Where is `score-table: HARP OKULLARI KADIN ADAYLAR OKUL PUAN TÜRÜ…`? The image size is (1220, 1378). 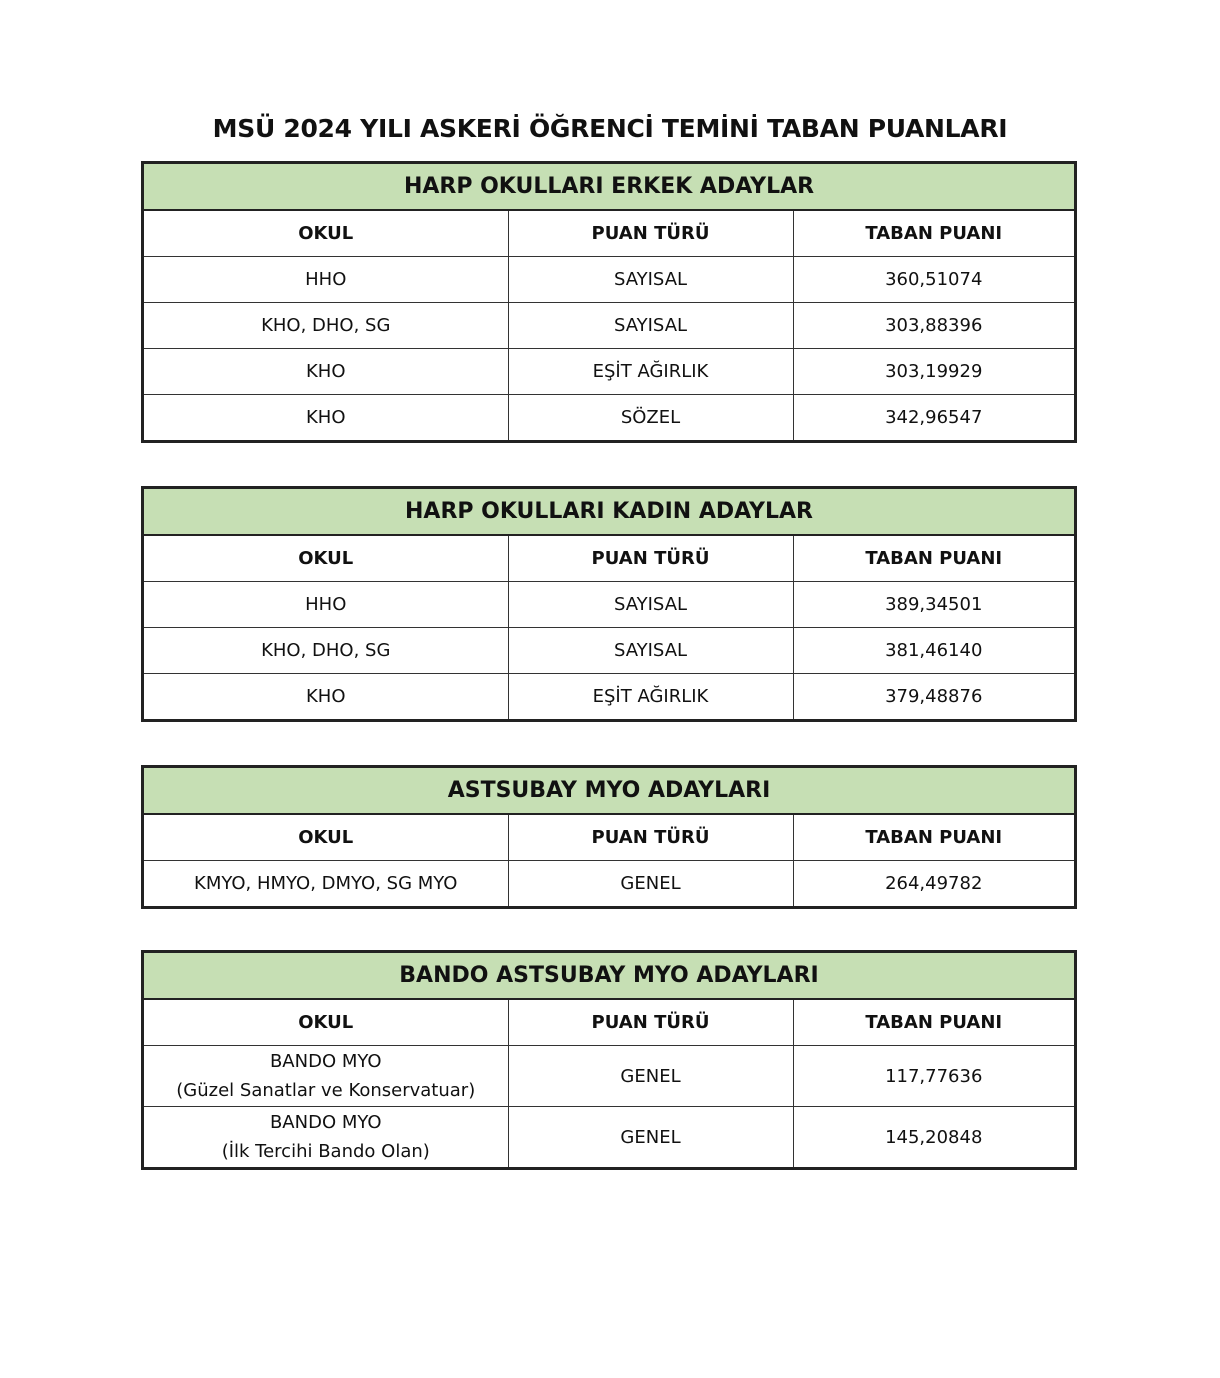
score-table: HARP OKULLARI KADIN ADAYLAR OKUL PUAN TÜRÜ… is located at coordinates (609, 604).